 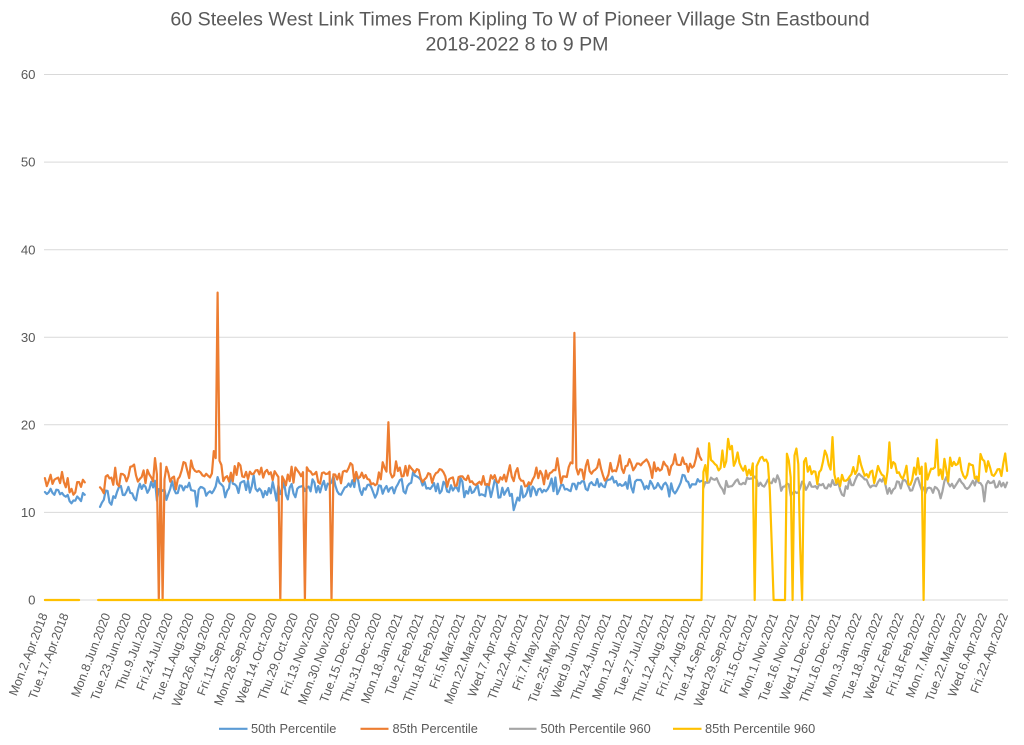 What do you see at coordinates (516, 44) in the screenshot?
I see `svg-text: 2018-2022 8 to 9 PM` at bounding box center [516, 44].